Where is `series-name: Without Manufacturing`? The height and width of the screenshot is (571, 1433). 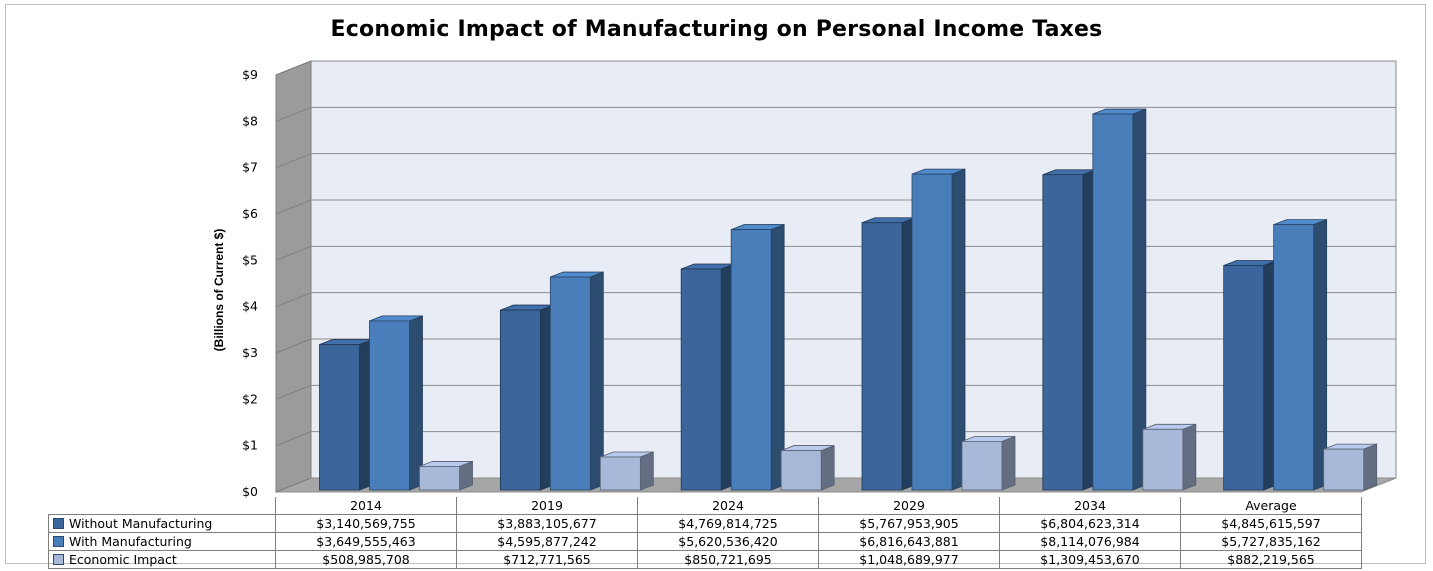 series-name: Without Manufacturing is located at coordinates (141, 523).